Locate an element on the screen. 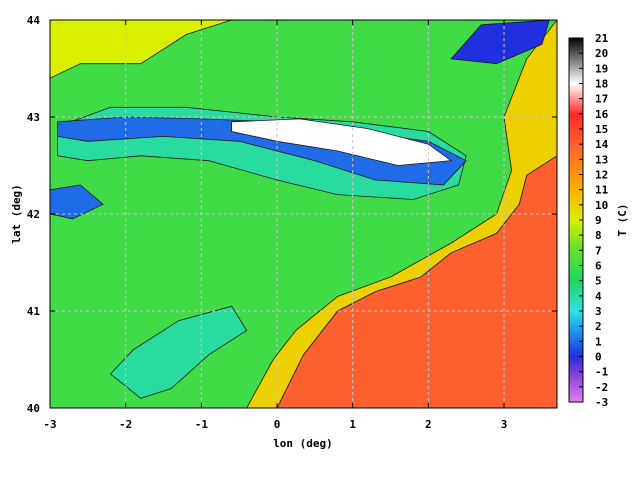 This screenshot has width=640, height=480. colorbar-tick-label: 20 is located at coordinates (601, 53).